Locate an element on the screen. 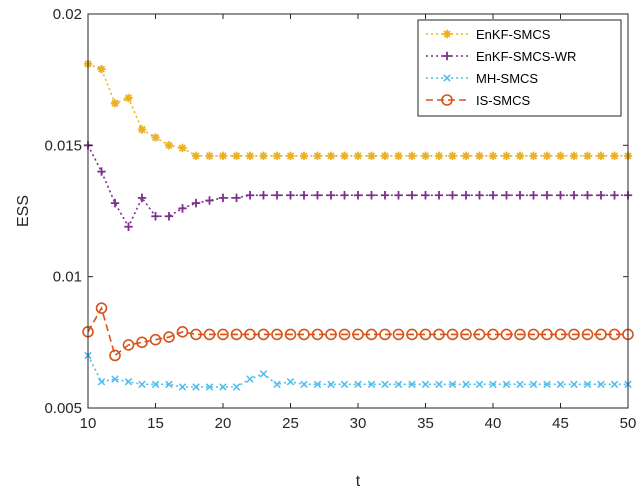  legend-item-mh-smcs: MH-SMCS is located at coordinates (482, 78).